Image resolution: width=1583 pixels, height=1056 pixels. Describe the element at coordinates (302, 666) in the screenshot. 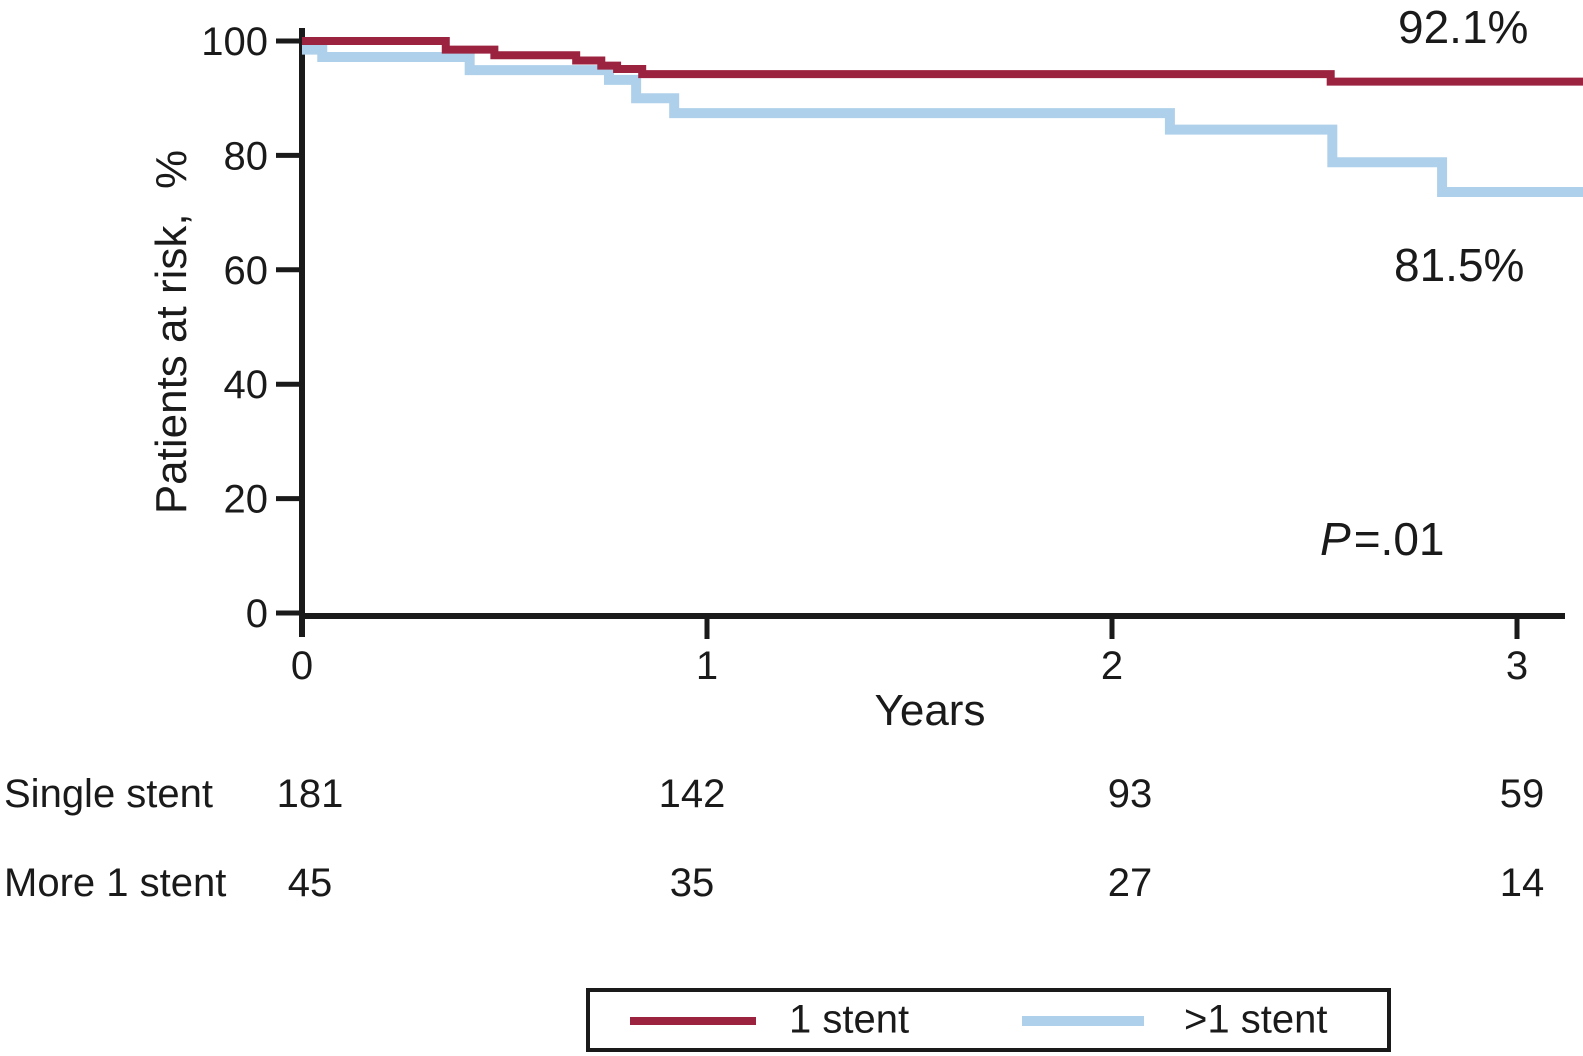

I see `x-tick-label: 0` at that location.